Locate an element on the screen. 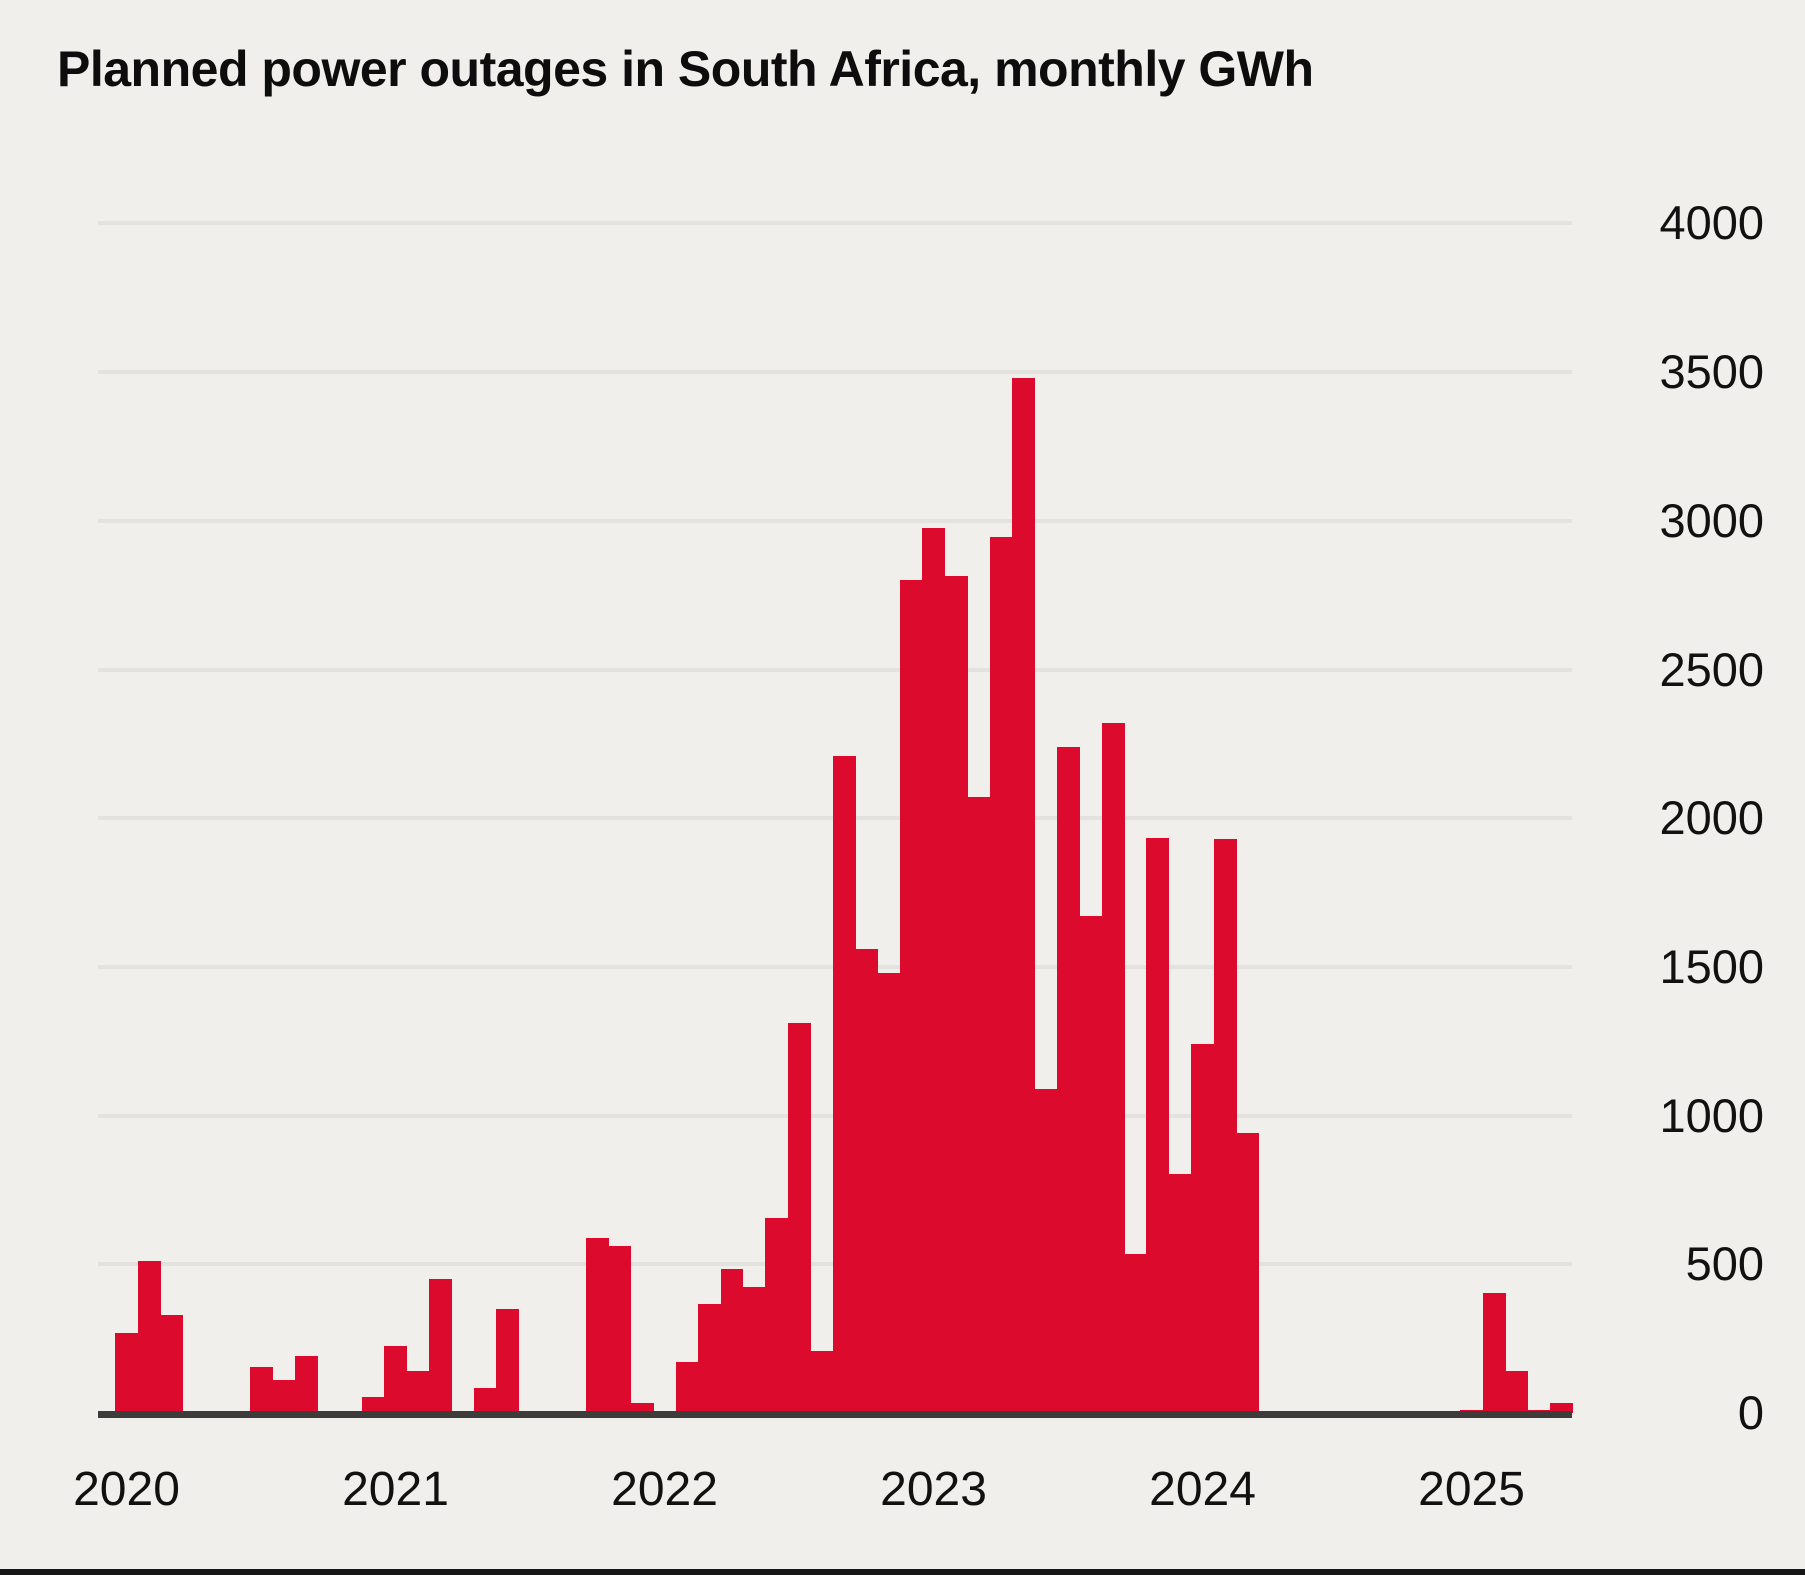 The image size is (1805, 1575). x-year-label-2024: 2024 is located at coordinates (1202, 1489).